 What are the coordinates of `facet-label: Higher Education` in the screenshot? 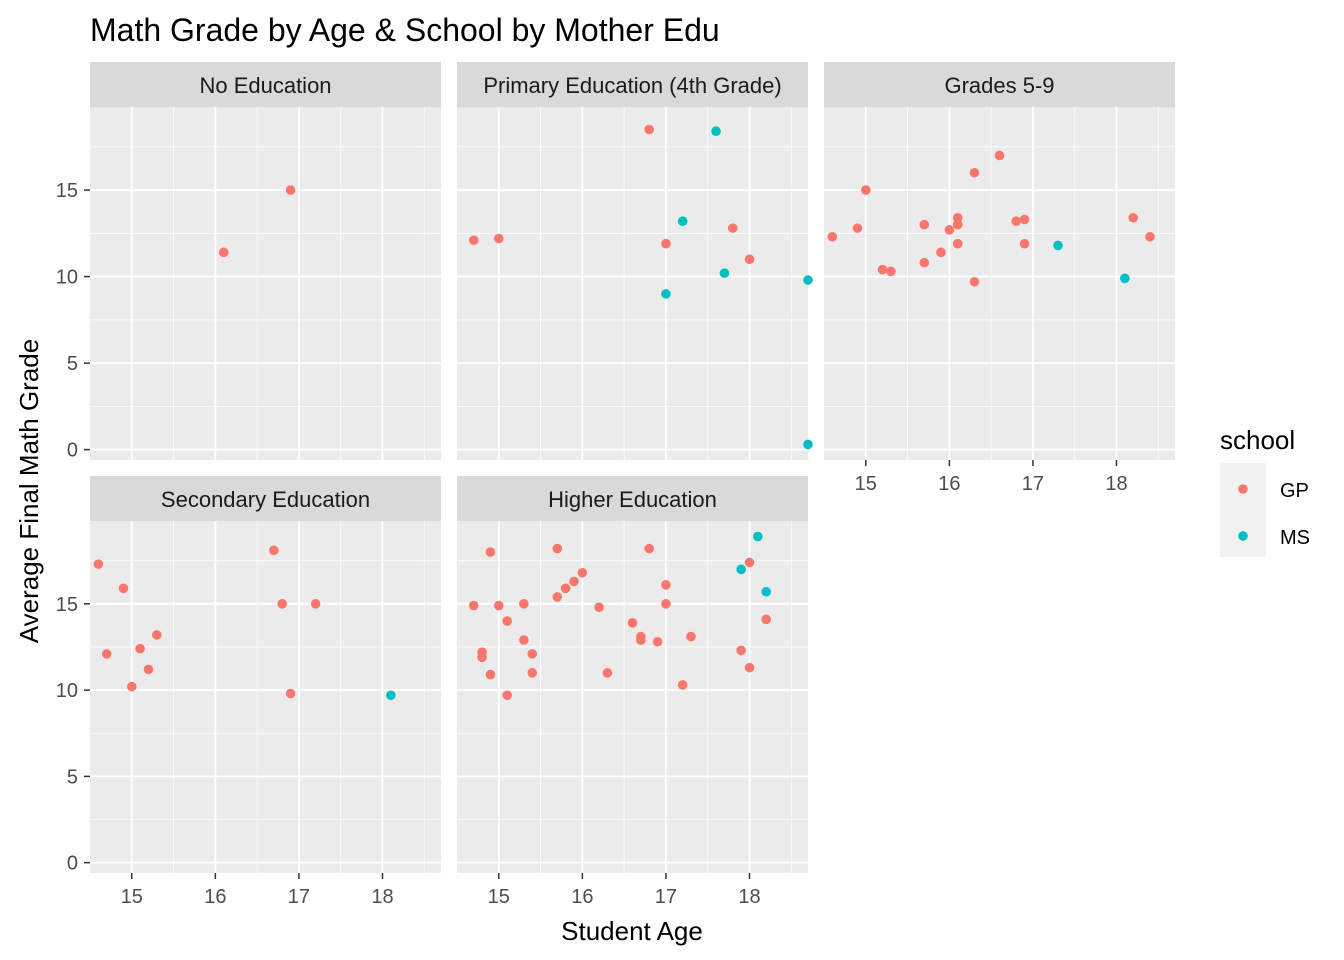 It's located at (632, 499).